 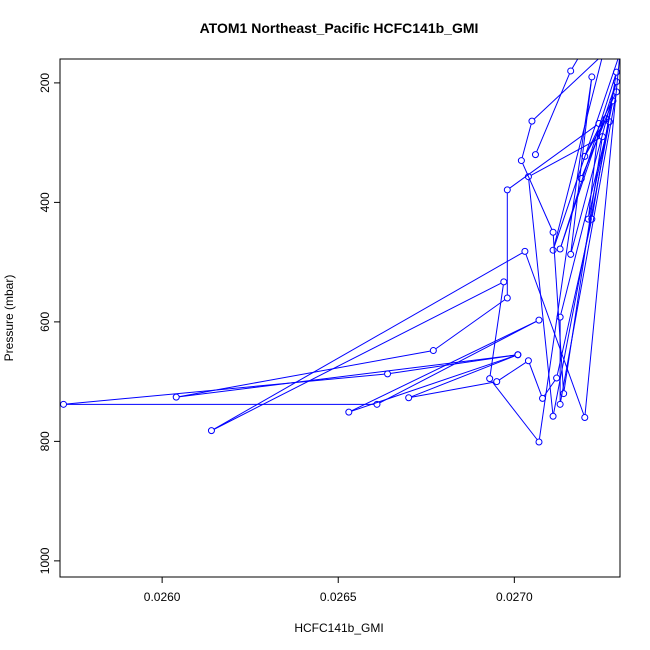 I want to click on y-axis-label: Pressure (mbar), so click(x=9, y=318).